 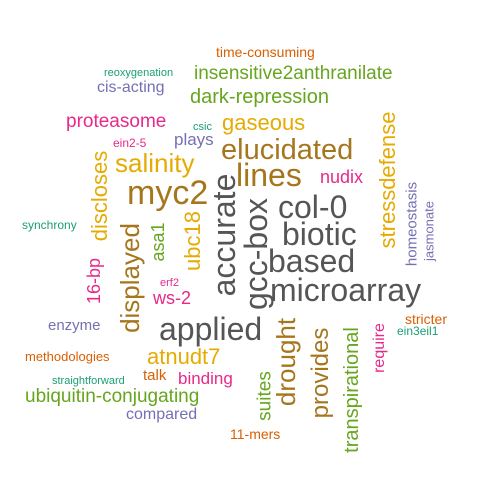 I want to click on word-microarray: microarray, so click(x=346, y=290).